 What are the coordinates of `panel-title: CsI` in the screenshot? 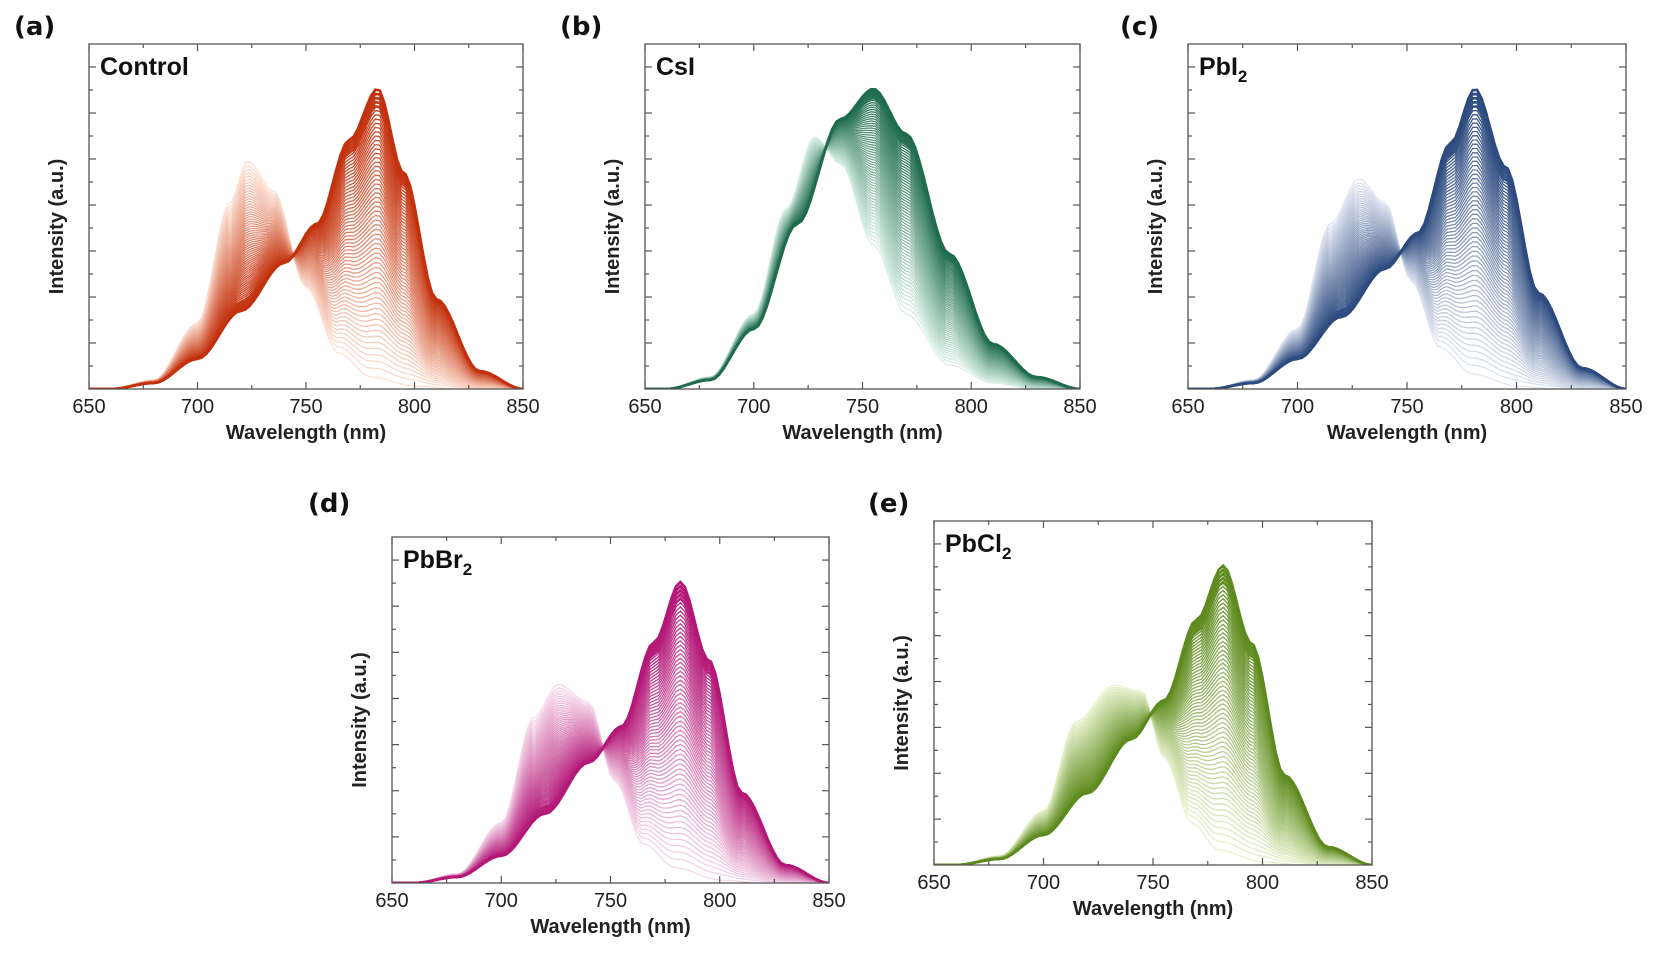 It's located at (675, 67).